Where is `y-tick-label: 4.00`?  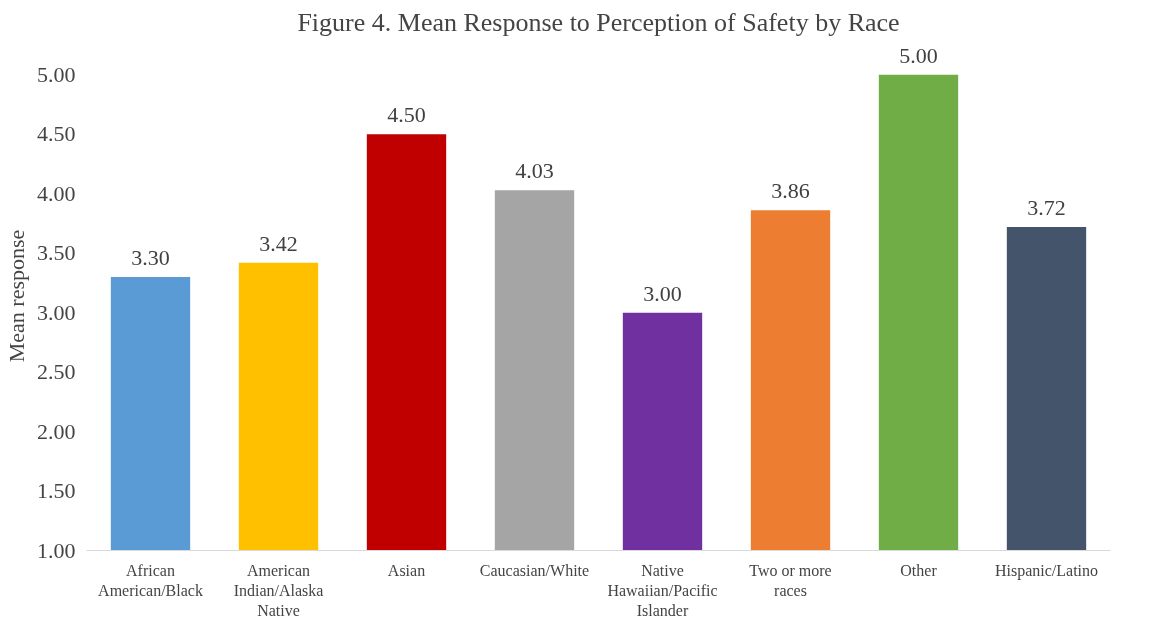 y-tick-label: 4.00 is located at coordinates (56, 193).